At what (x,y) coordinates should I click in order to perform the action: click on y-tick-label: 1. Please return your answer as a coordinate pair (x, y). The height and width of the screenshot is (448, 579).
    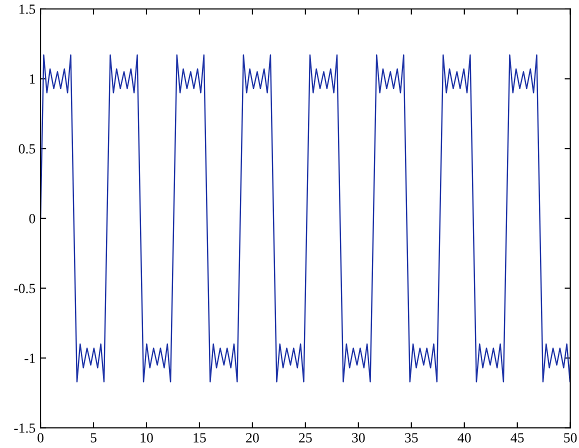
    Looking at the image, I should click on (32, 79).